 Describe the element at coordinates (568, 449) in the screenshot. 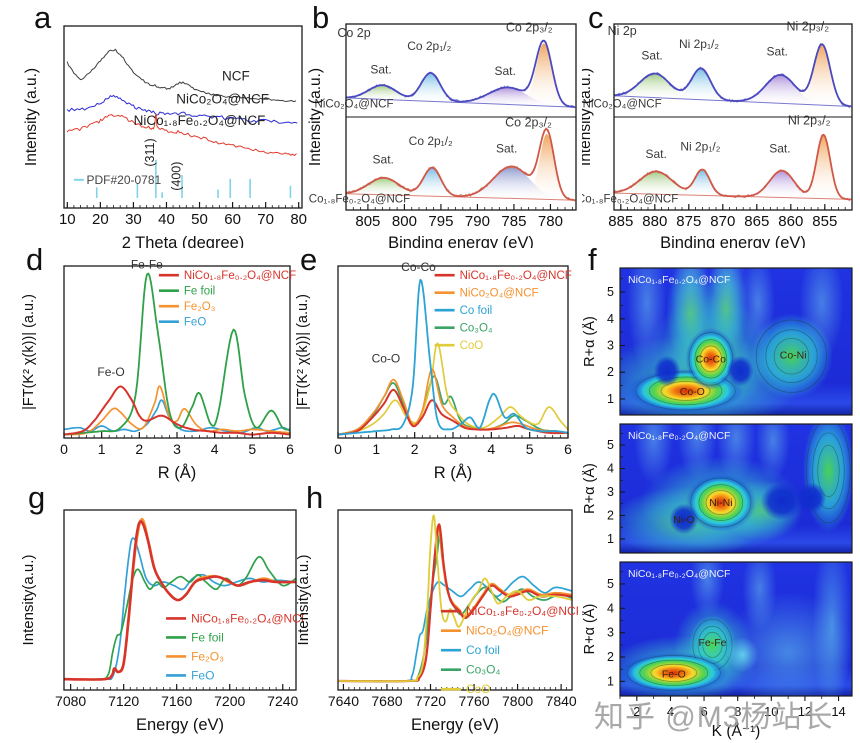

I see `svg-text: 6` at that location.